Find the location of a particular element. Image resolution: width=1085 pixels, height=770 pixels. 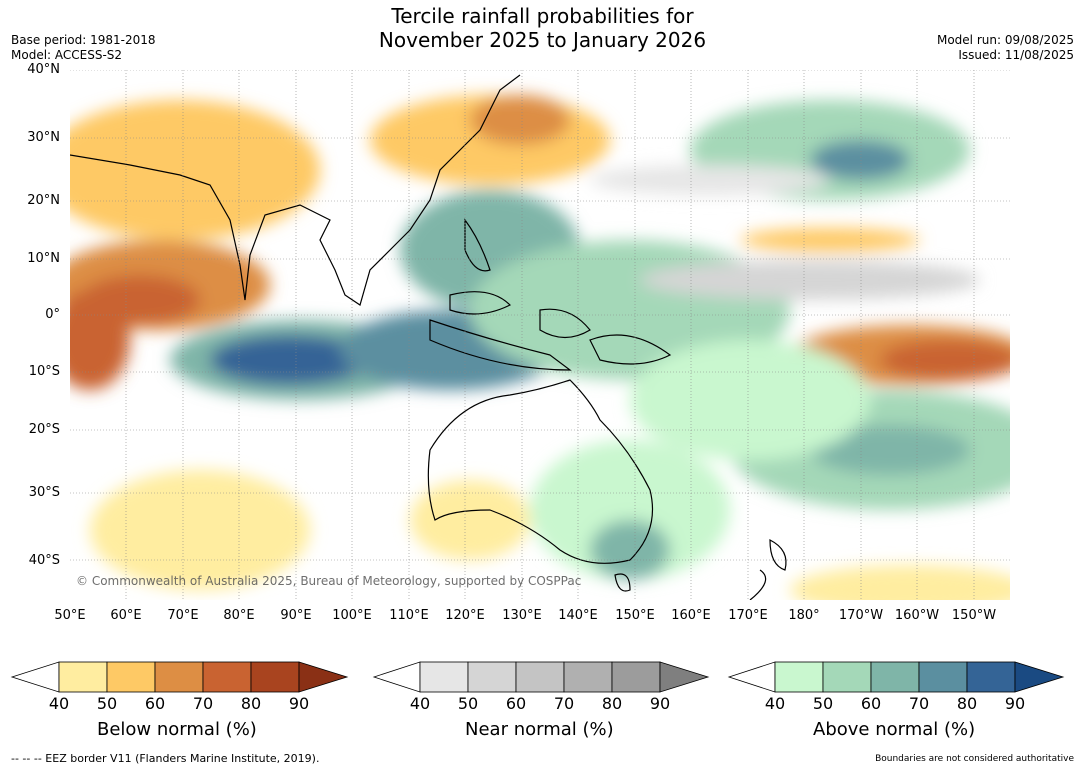

lon-label: 120°E is located at coordinates (465, 615).